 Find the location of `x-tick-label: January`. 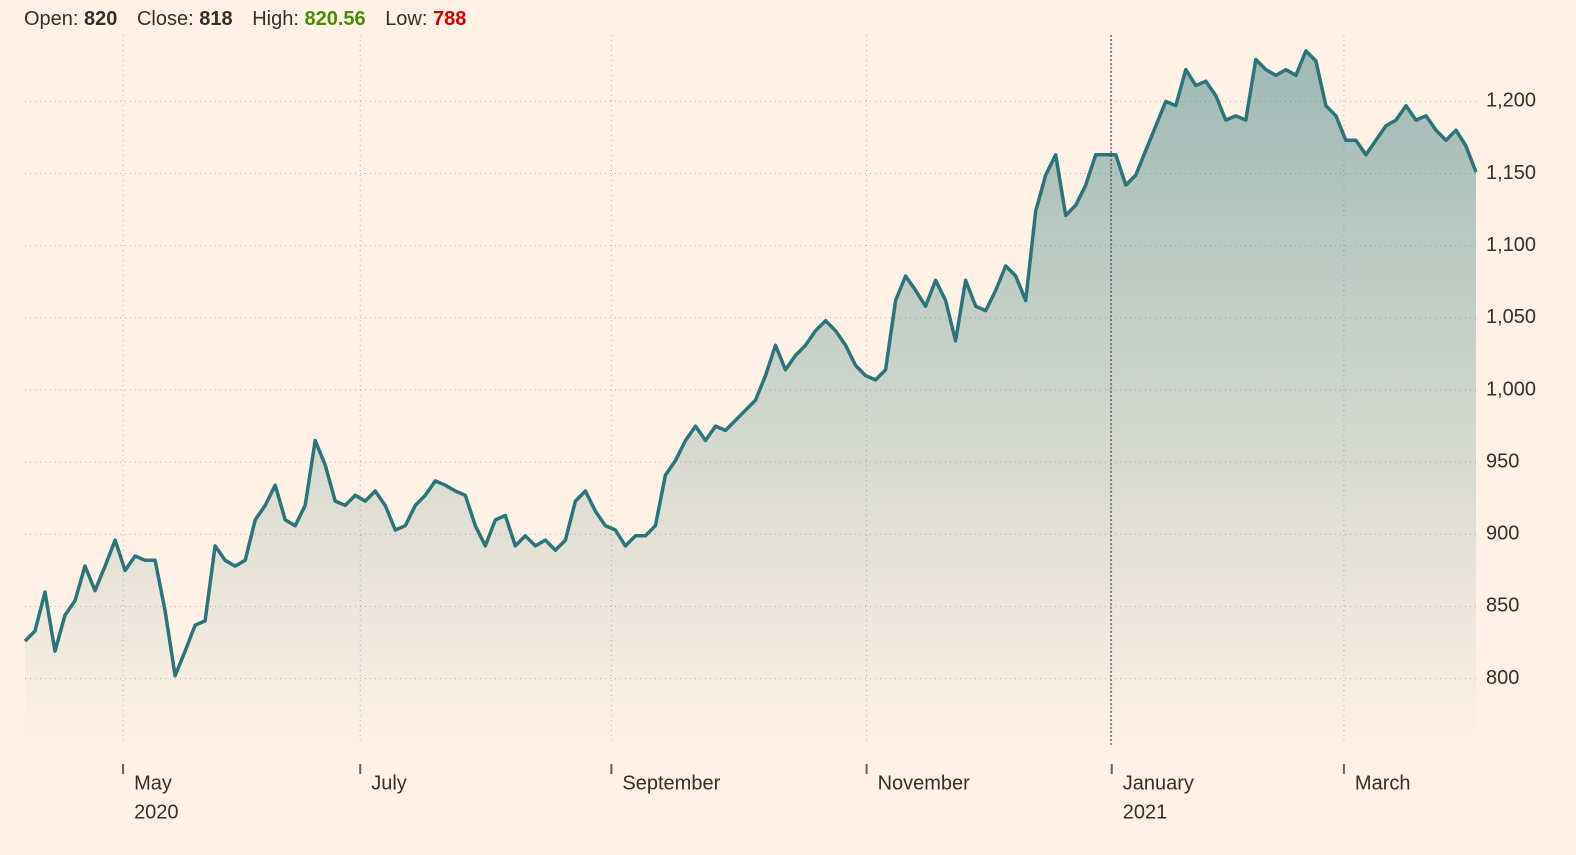

x-tick-label: January is located at coordinates (1158, 783).